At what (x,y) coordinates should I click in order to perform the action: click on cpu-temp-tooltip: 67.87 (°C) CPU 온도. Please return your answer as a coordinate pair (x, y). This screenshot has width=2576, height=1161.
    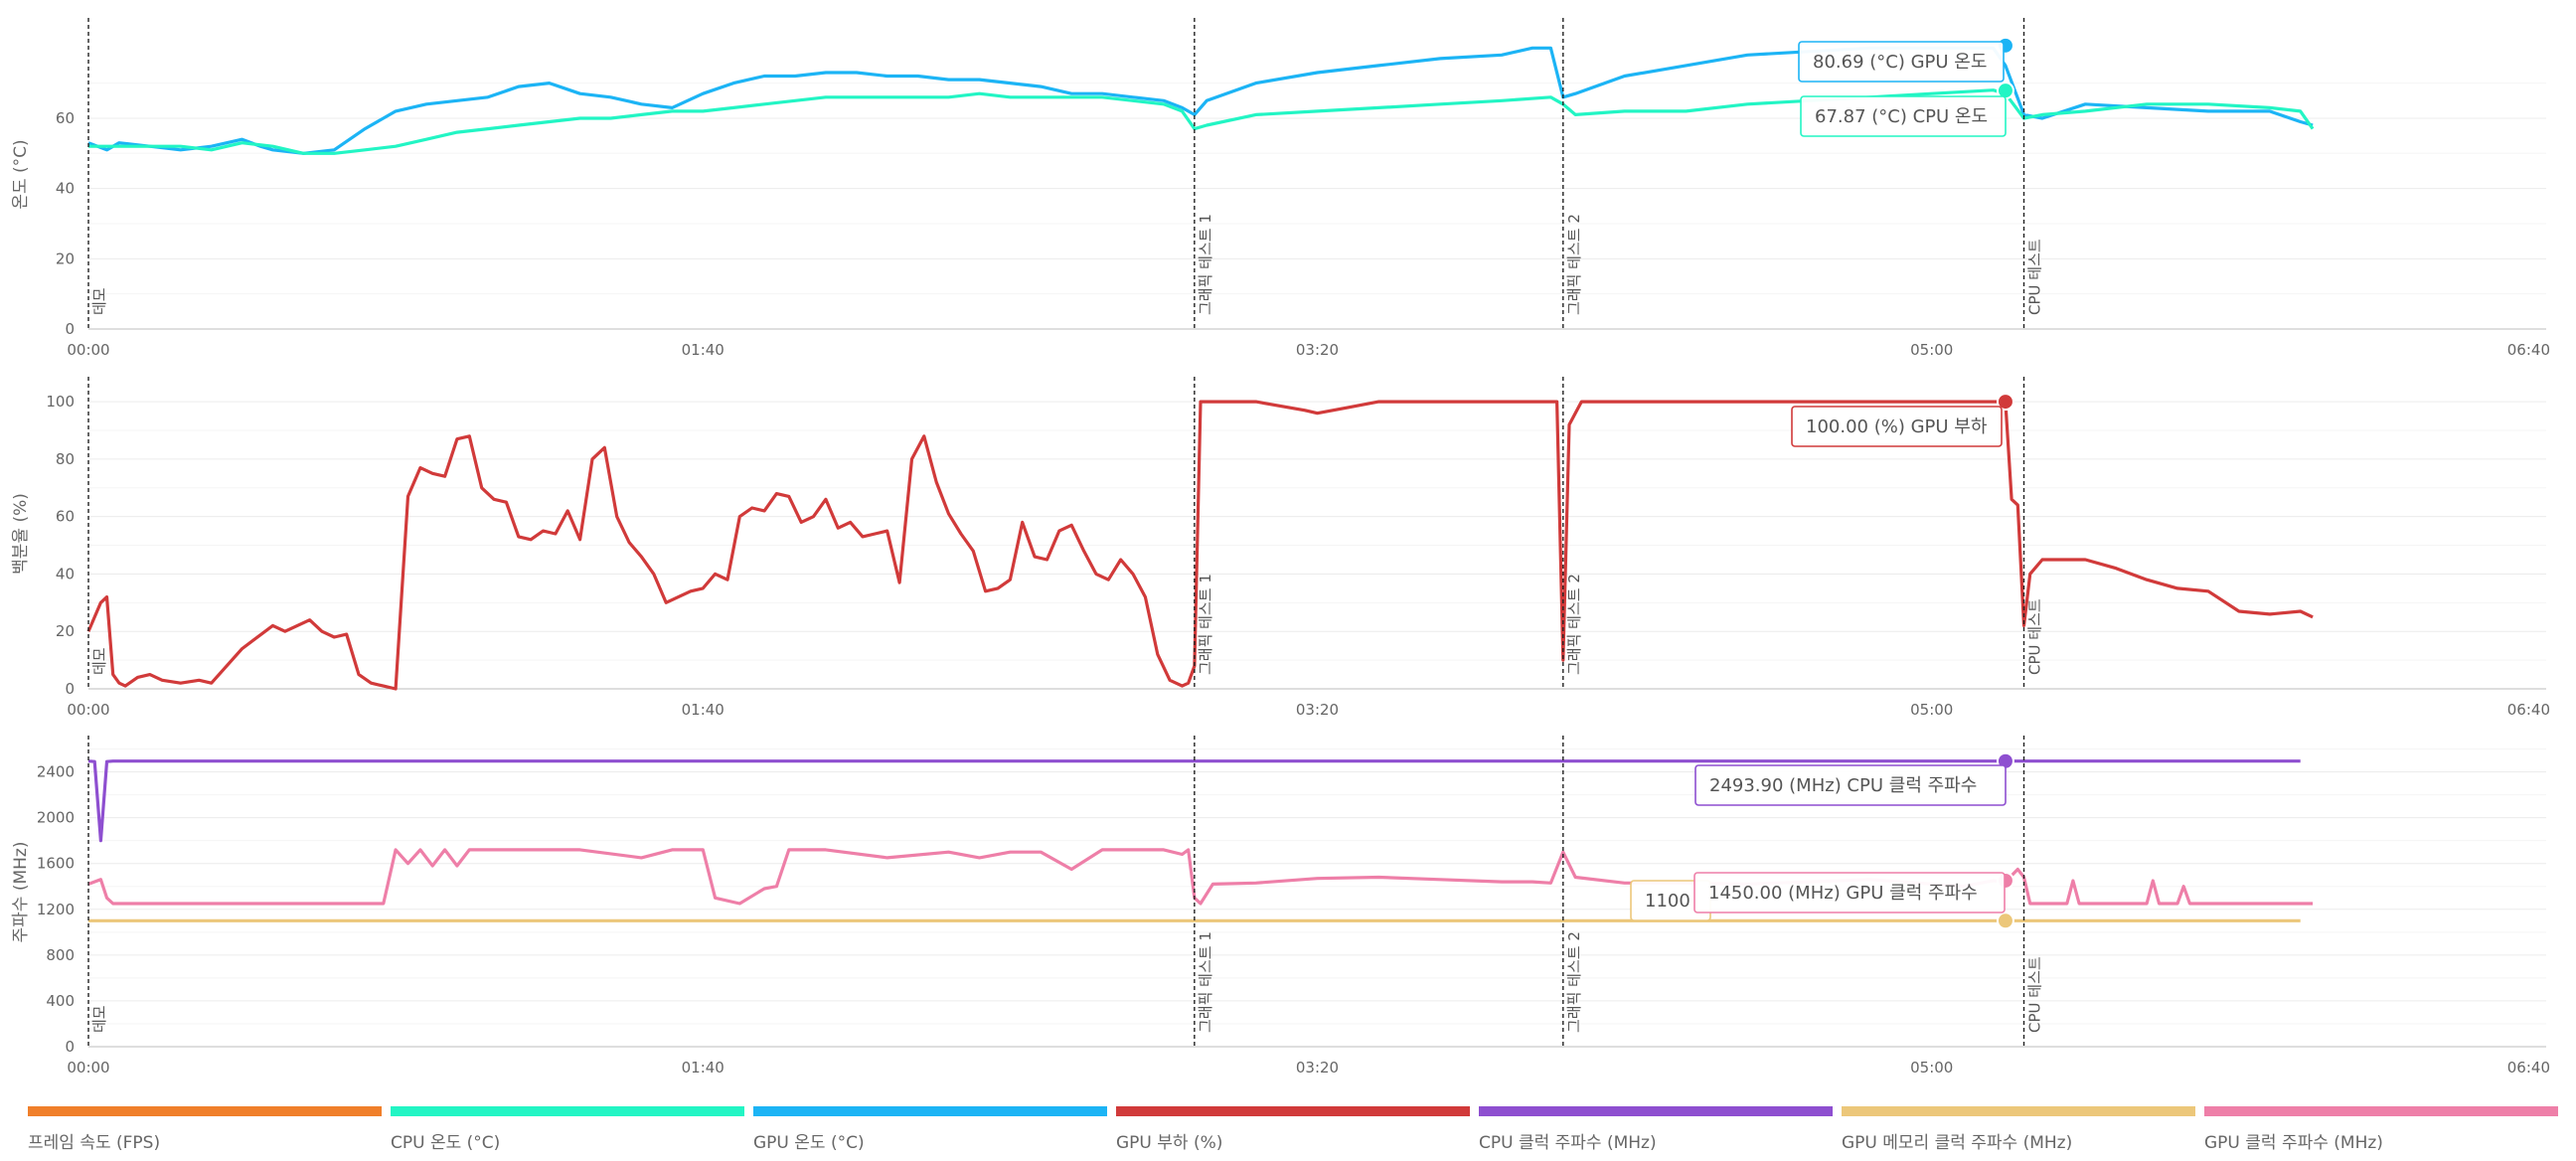
    Looking at the image, I should click on (1901, 116).